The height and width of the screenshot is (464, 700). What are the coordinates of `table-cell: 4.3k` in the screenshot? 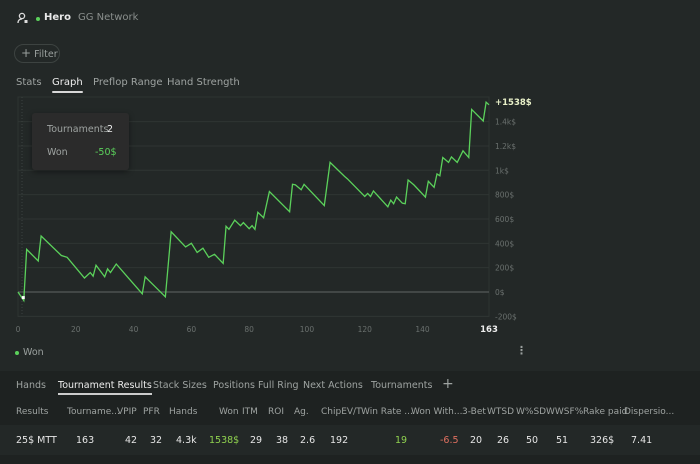 It's located at (186, 440).